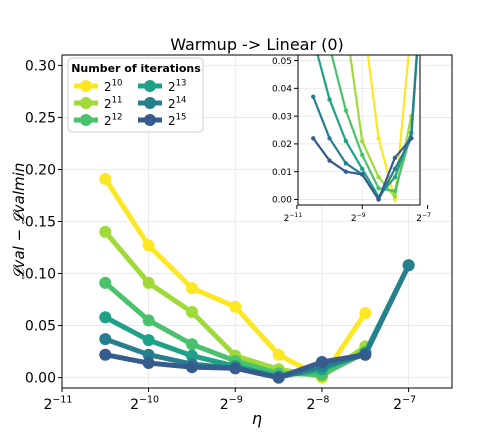 The image size is (503, 436). I want to click on main-y-tick-label: 0.15, so click(40, 223).